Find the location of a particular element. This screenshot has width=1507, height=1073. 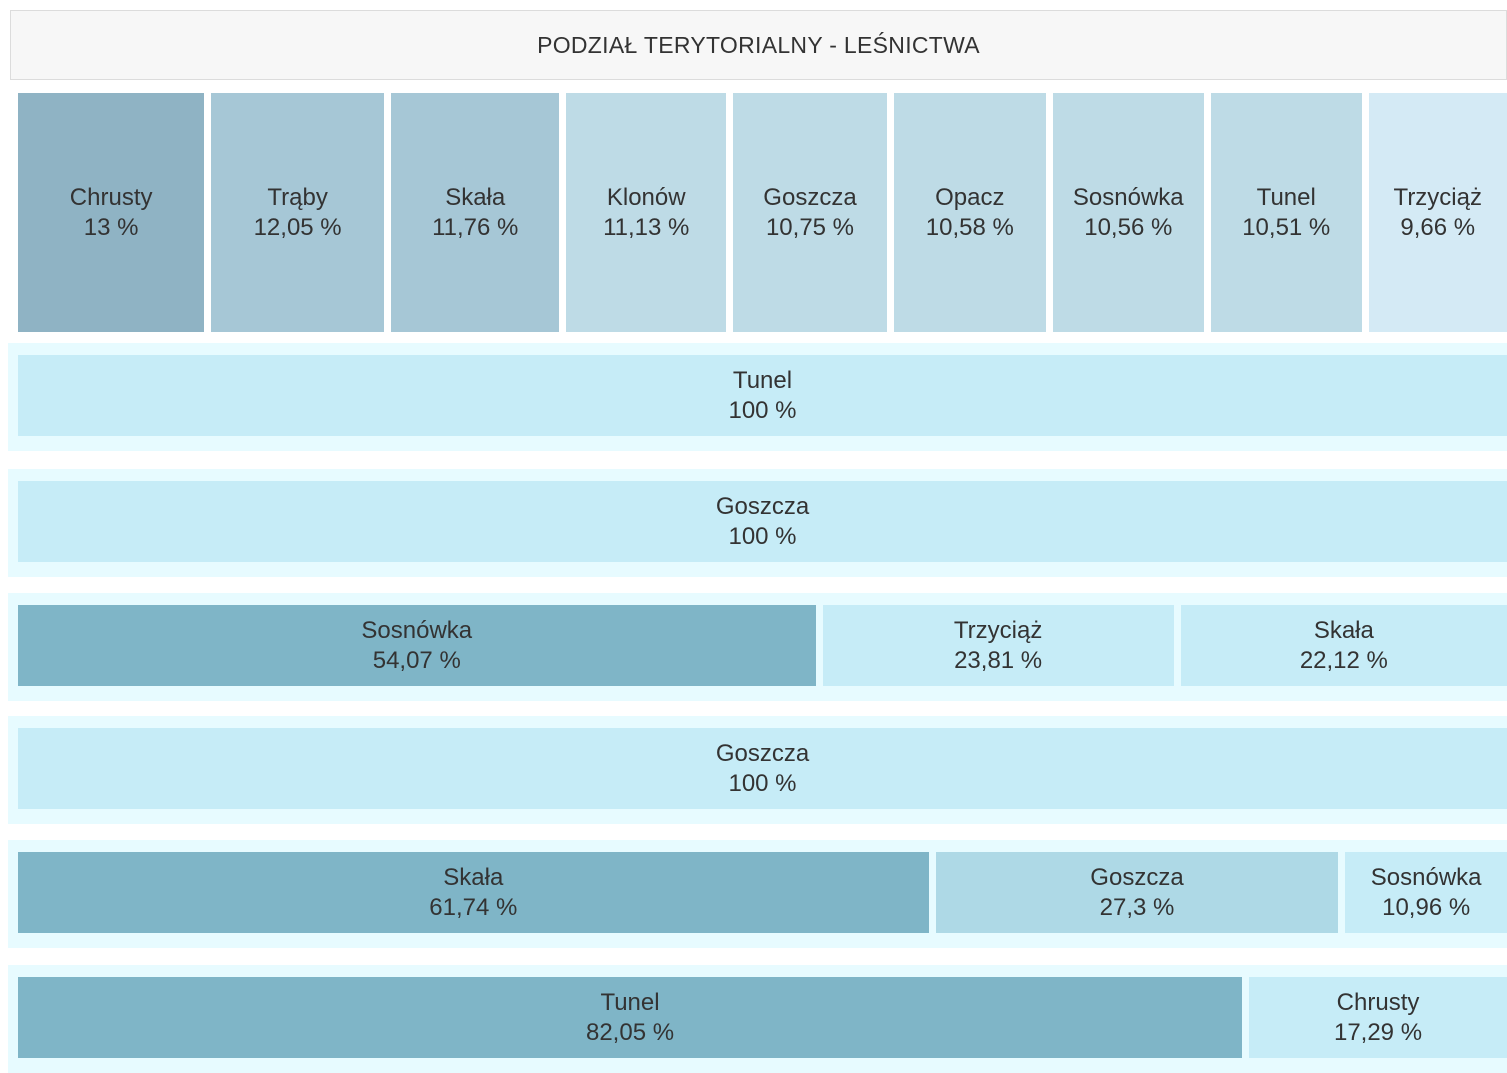

tile-value-label: 82,05 % is located at coordinates (630, 1032).